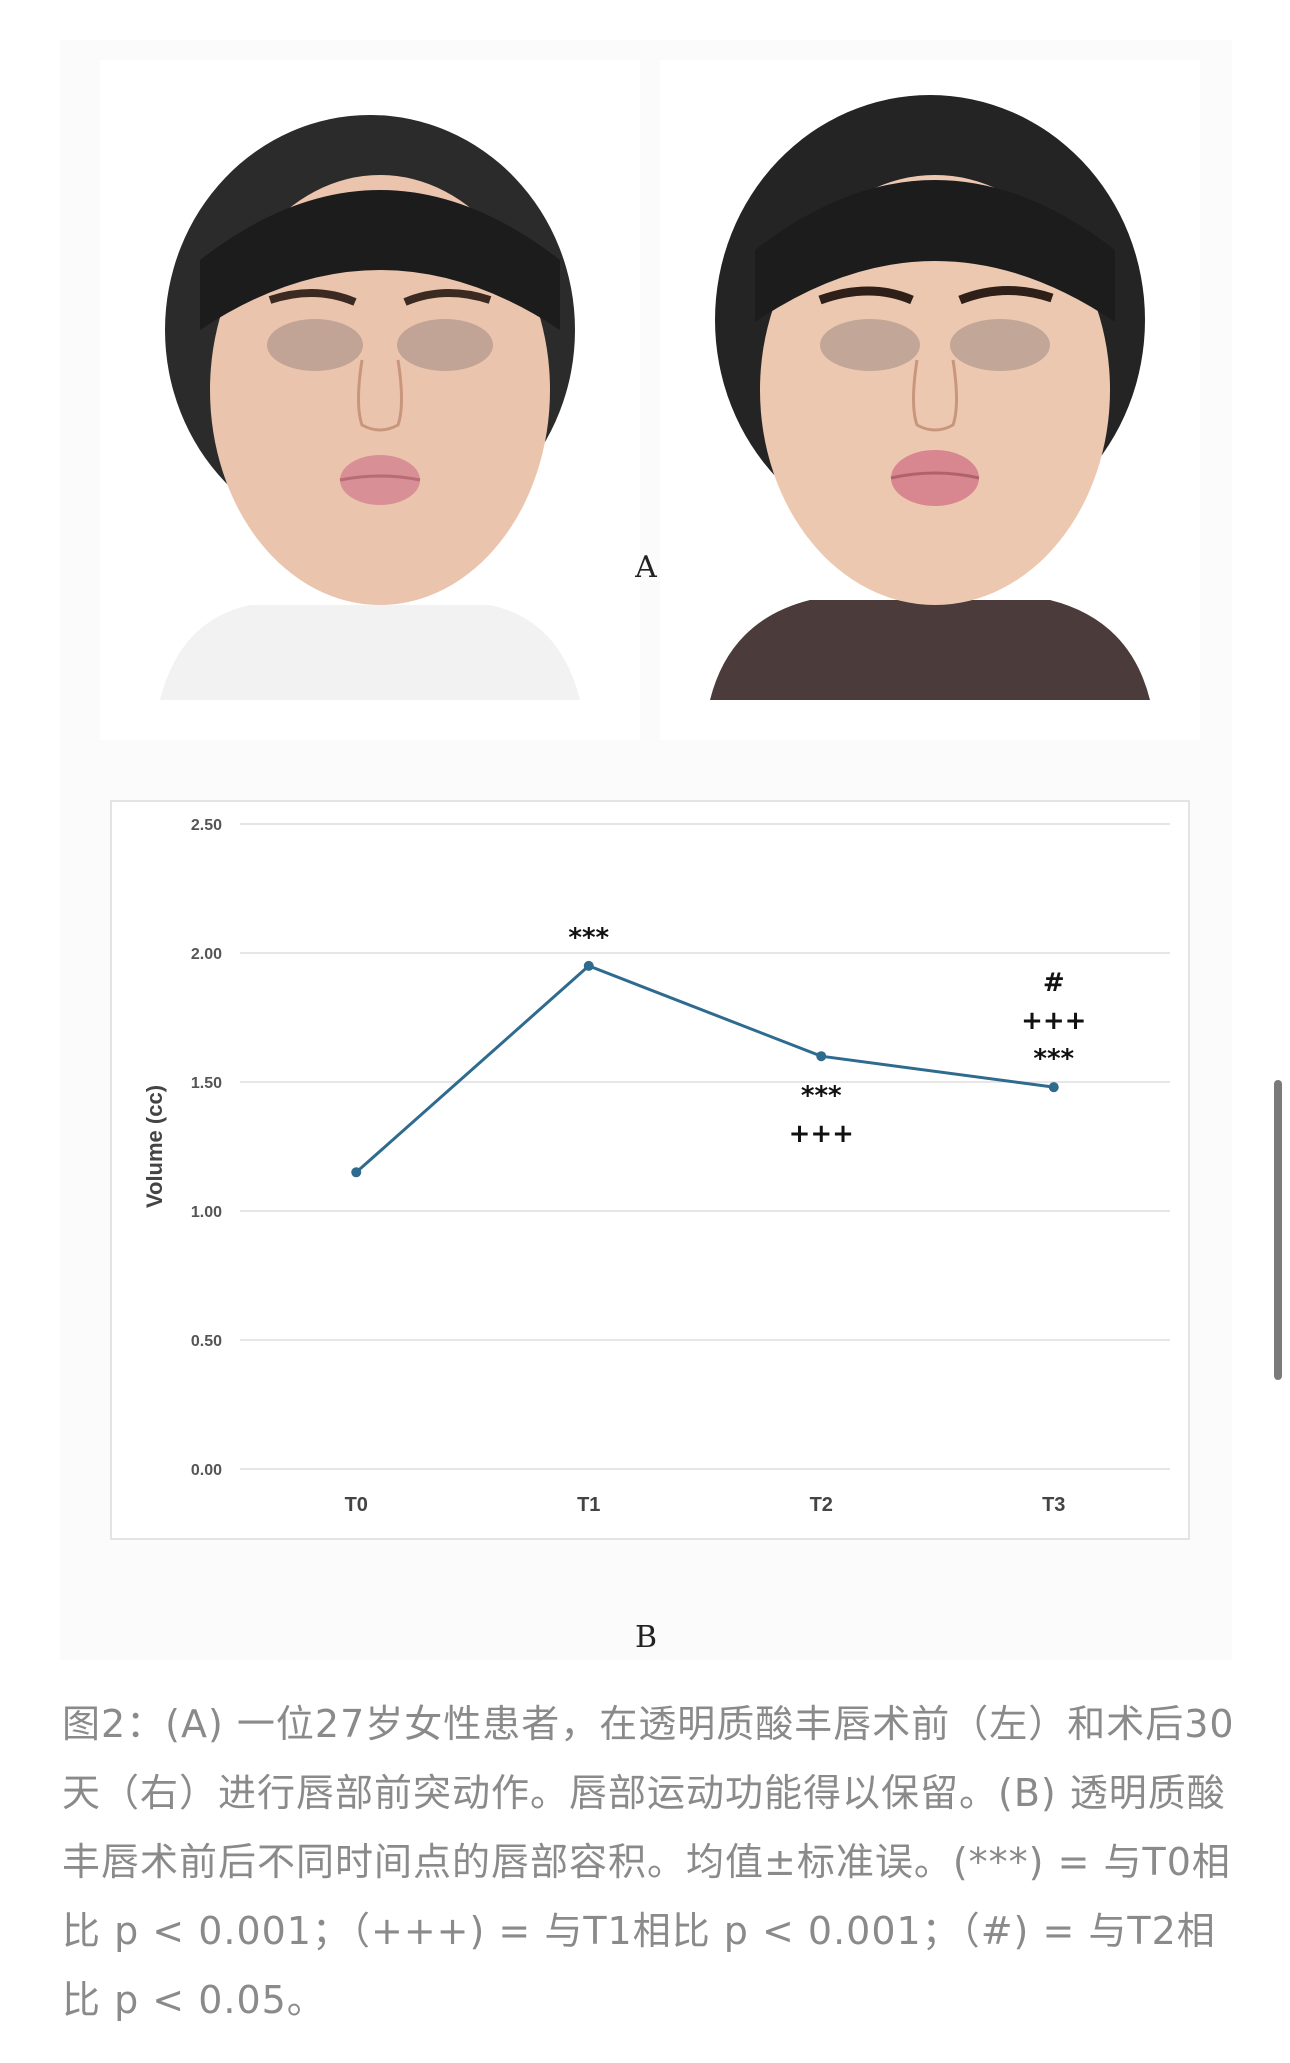 The image size is (1290, 2063). Describe the element at coordinates (206, 1341) in the screenshot. I see `y-tick-label: 0.50` at that location.